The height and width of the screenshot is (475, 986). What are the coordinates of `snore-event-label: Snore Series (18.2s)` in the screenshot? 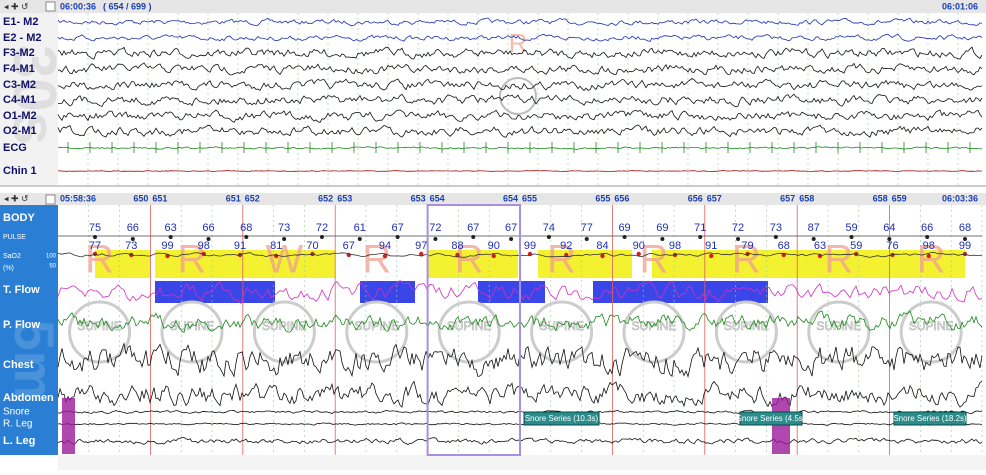 It's located at (930, 418).